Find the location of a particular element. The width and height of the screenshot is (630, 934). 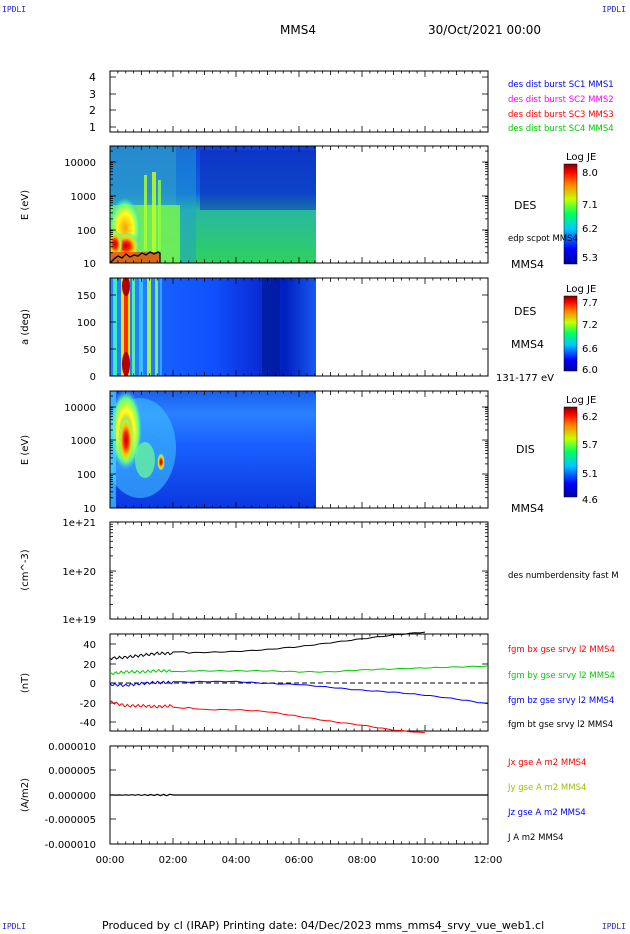

xtick-1200: 12:00 is located at coordinates (488, 860).